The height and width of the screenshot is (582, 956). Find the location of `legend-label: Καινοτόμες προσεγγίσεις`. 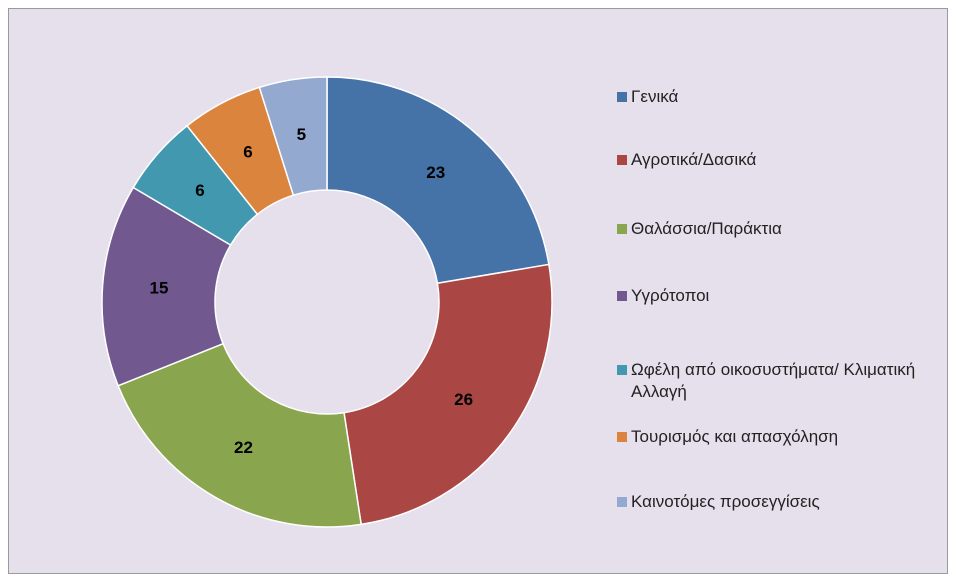

legend-label: Καινοτόμες προσεγγίσεις is located at coordinates (725, 501).